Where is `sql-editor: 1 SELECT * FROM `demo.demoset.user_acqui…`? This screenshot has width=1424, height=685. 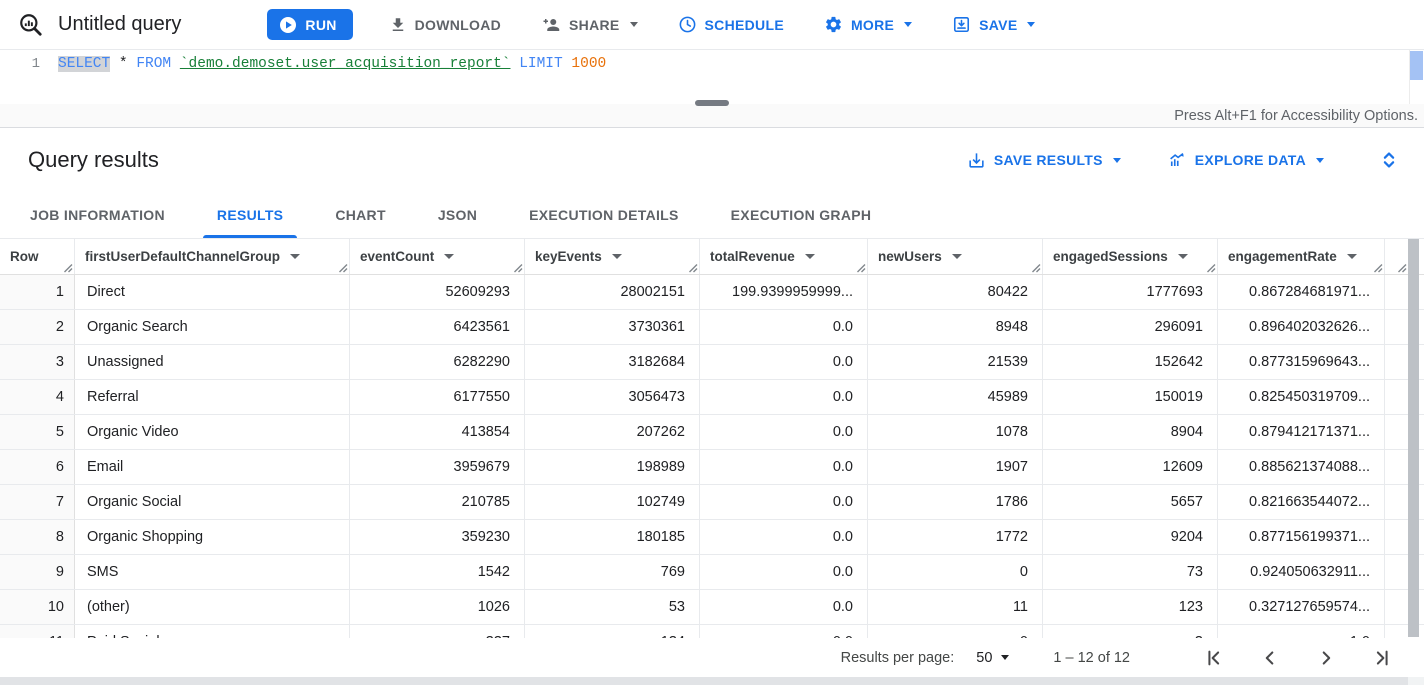 sql-editor: 1 SELECT * FROM `demo.demoset.user_acqui… is located at coordinates (712, 77).